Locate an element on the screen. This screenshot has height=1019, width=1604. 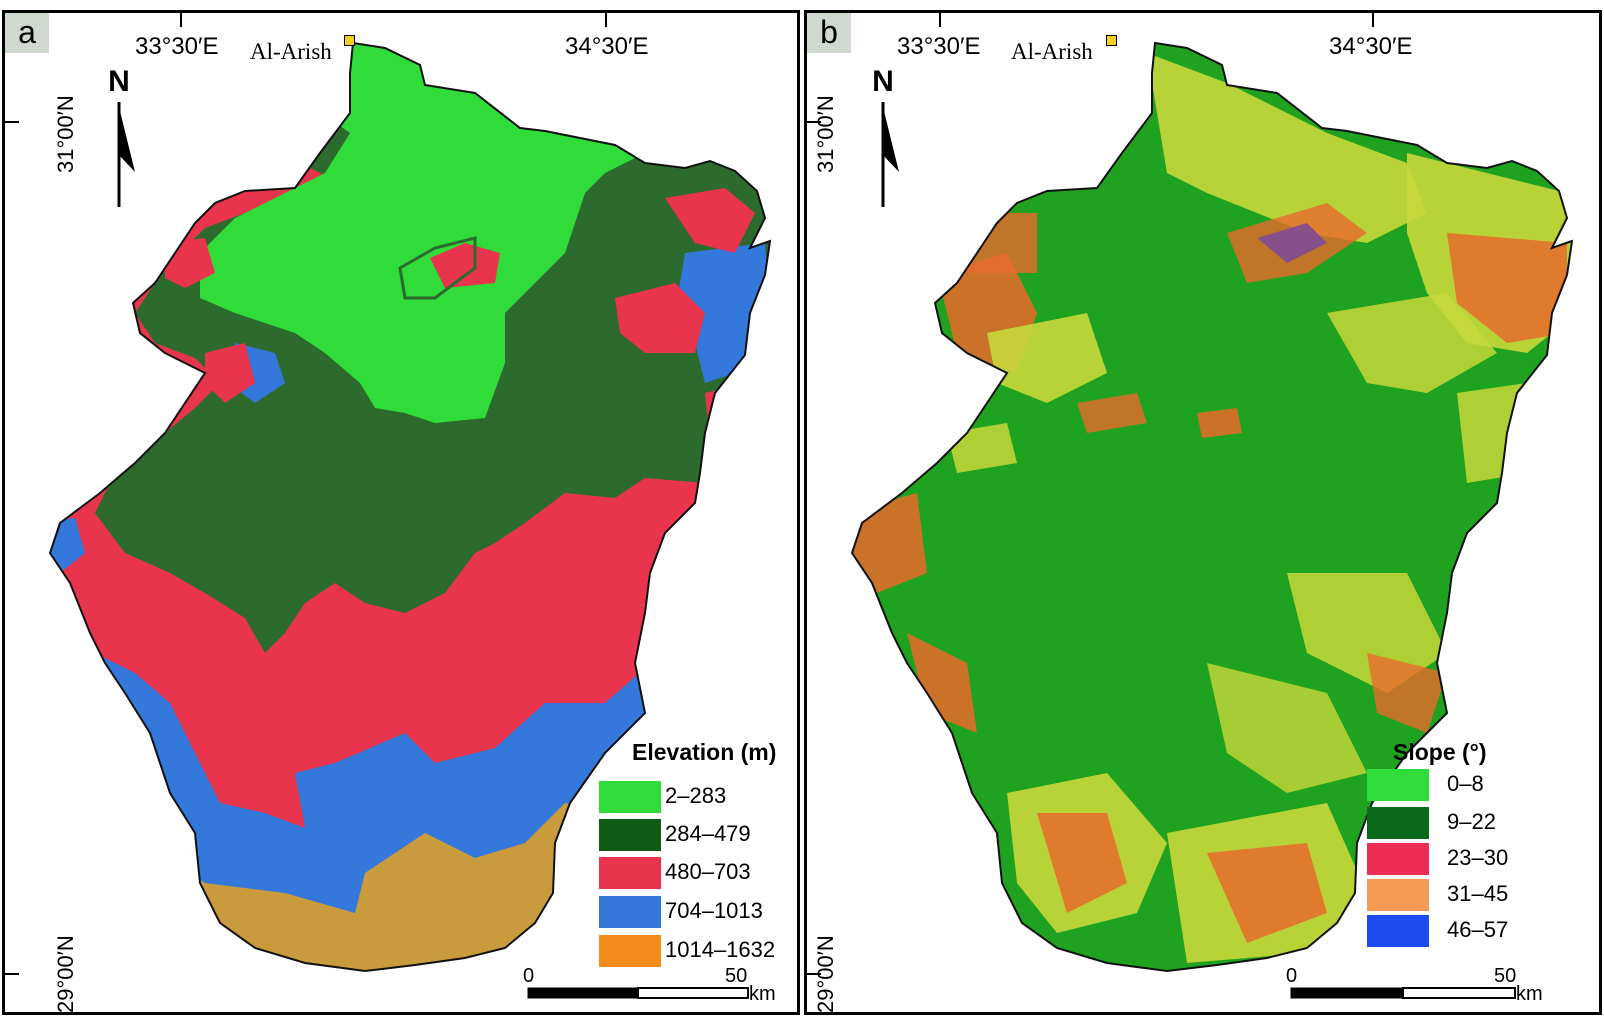
panel-letter-b: b is located at coordinates (829, 33).